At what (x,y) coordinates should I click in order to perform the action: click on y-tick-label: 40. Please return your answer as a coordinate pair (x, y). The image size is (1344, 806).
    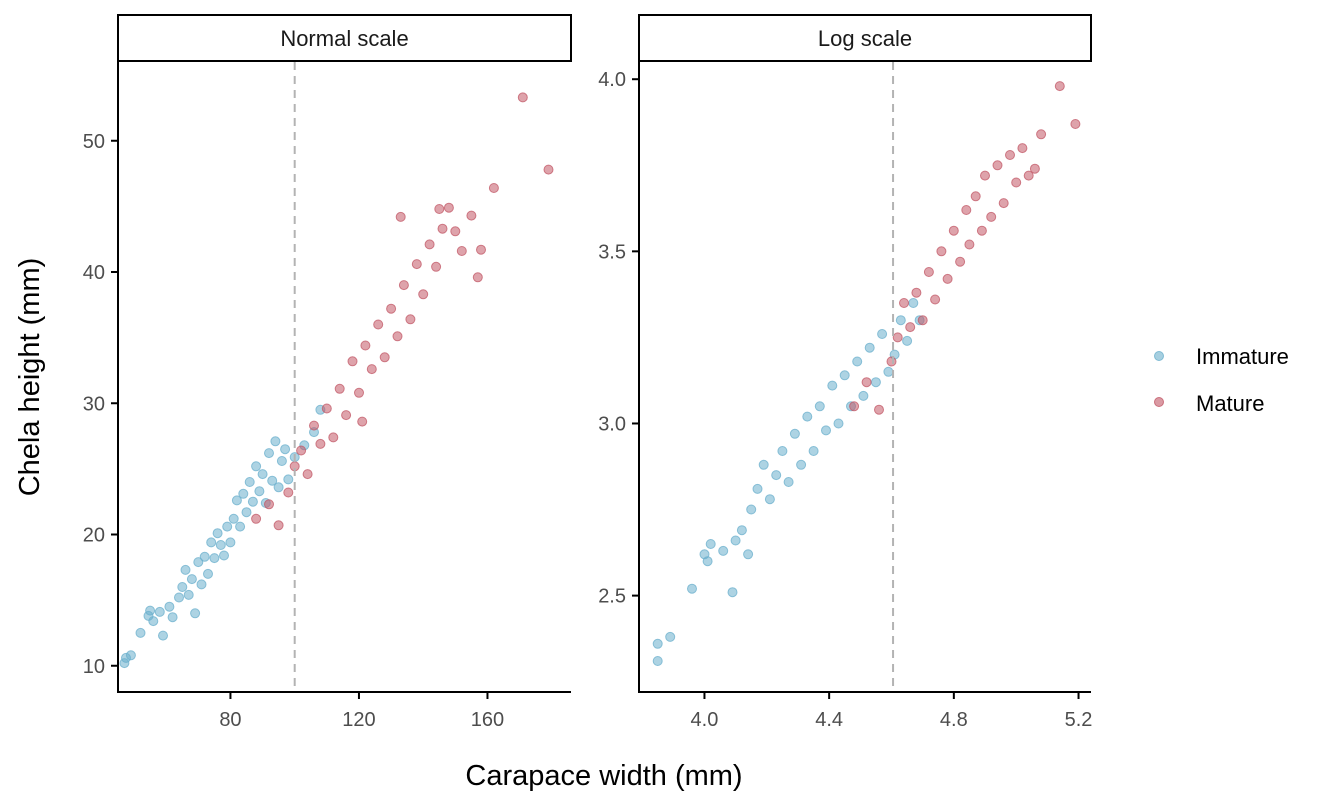
    Looking at the image, I should click on (94, 273).